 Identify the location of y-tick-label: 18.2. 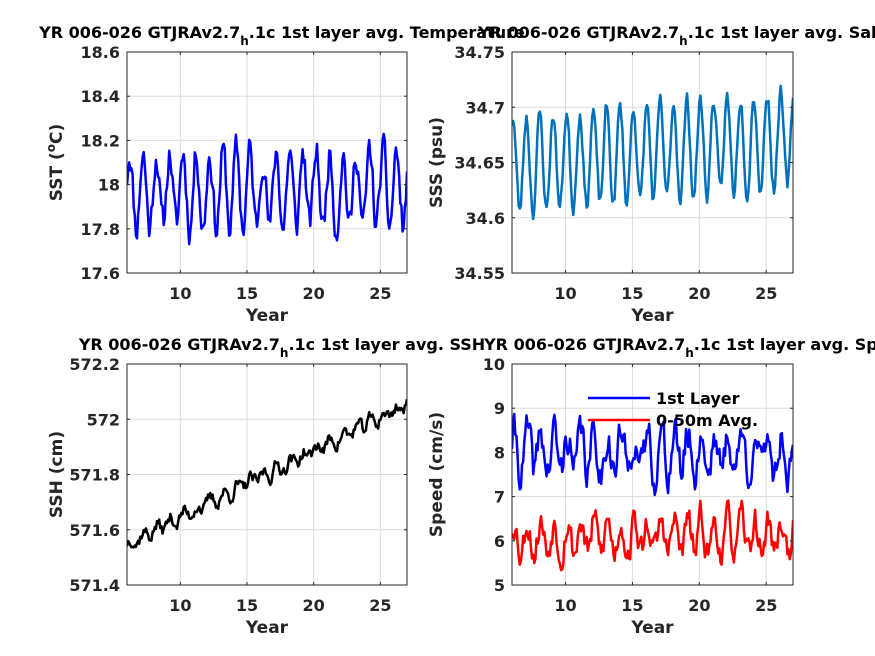
(100, 140).